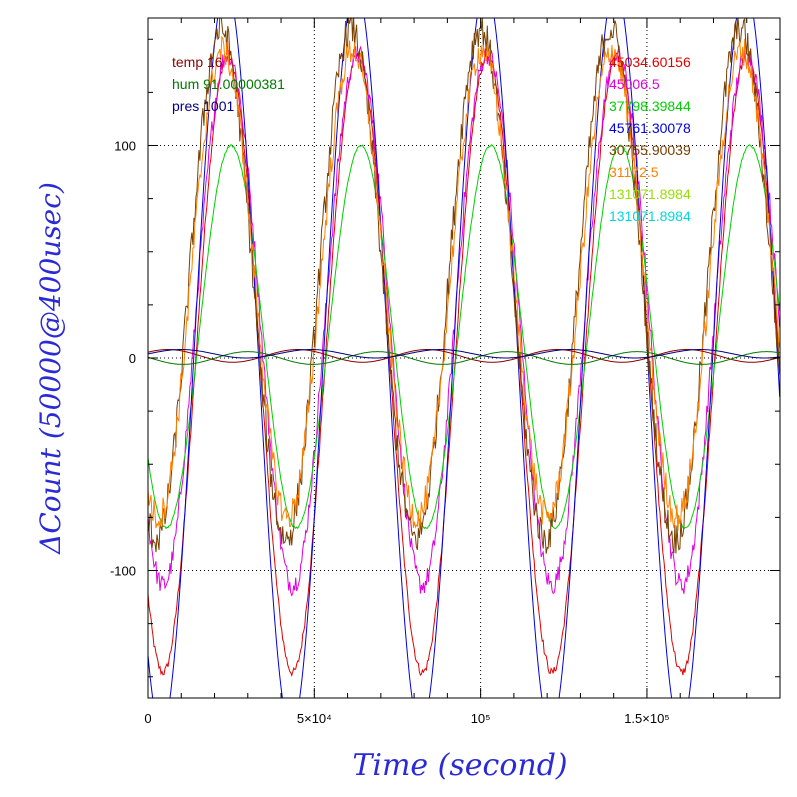  I want to click on x-tick-label: 5×10⁴, so click(314, 718).